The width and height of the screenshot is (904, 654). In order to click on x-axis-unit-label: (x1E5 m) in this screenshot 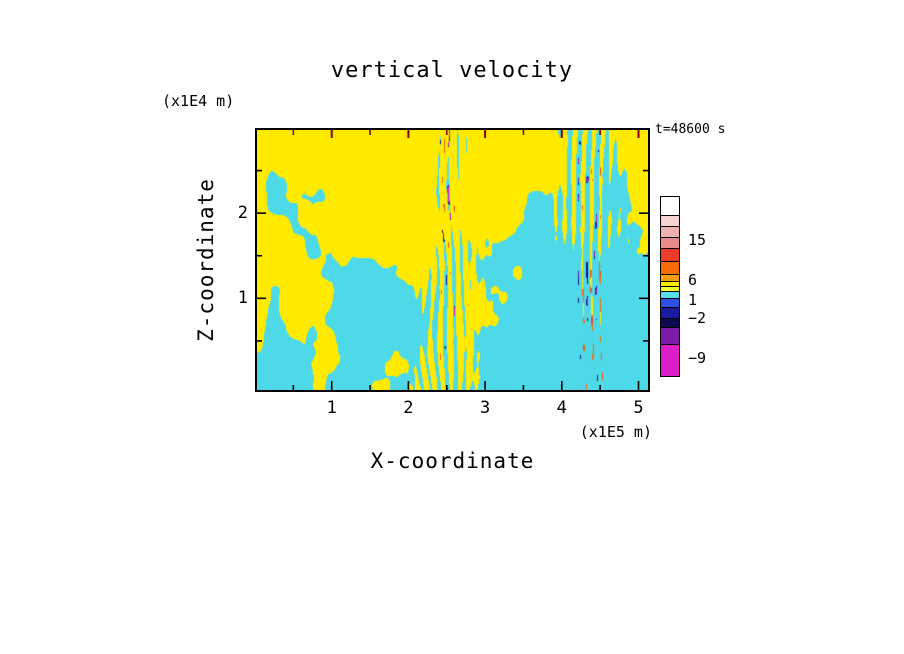, I will do `click(615, 432)`.